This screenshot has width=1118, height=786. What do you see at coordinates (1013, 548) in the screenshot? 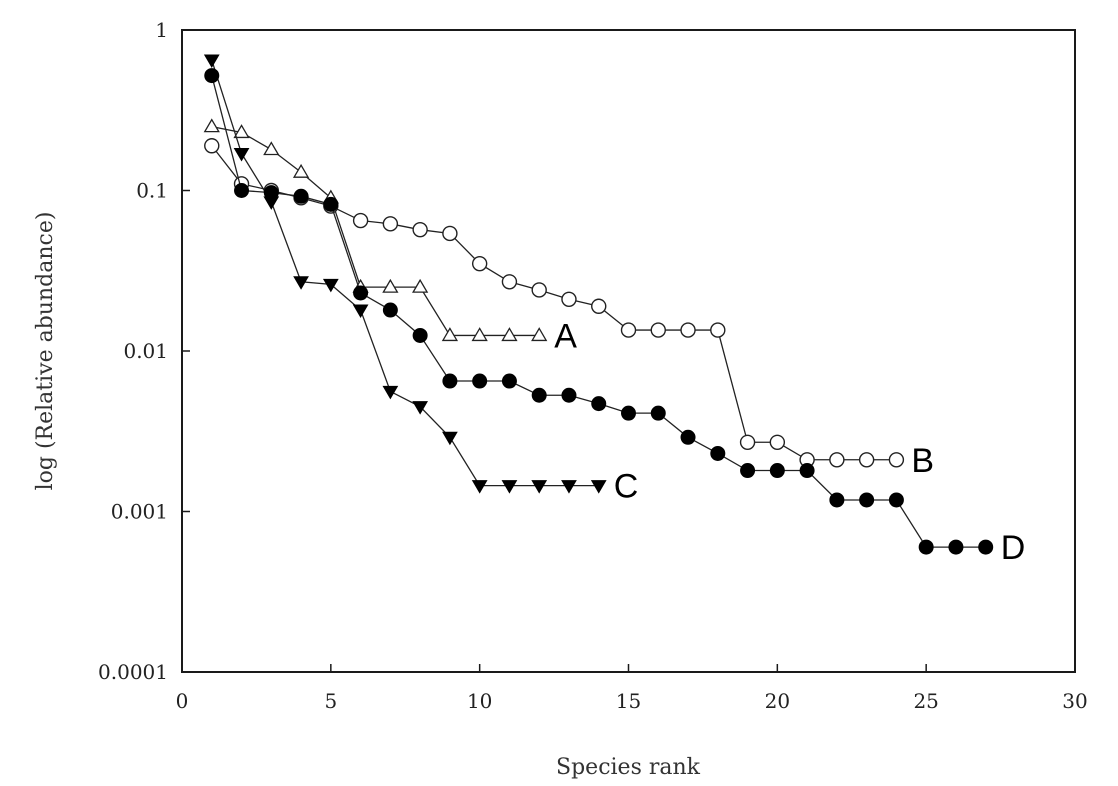
I see `series-label: D` at bounding box center [1013, 548].